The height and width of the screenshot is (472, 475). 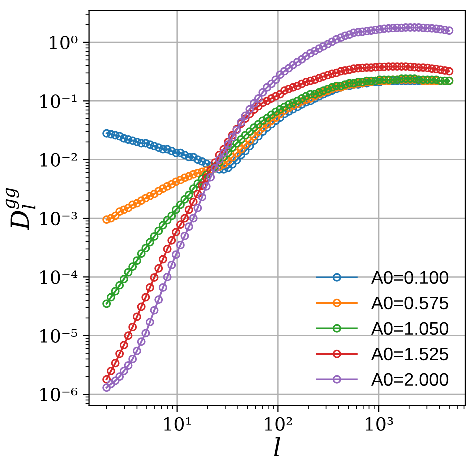 What do you see at coordinates (380, 424) in the screenshot?
I see `x-tick-label: 10³` at bounding box center [380, 424].